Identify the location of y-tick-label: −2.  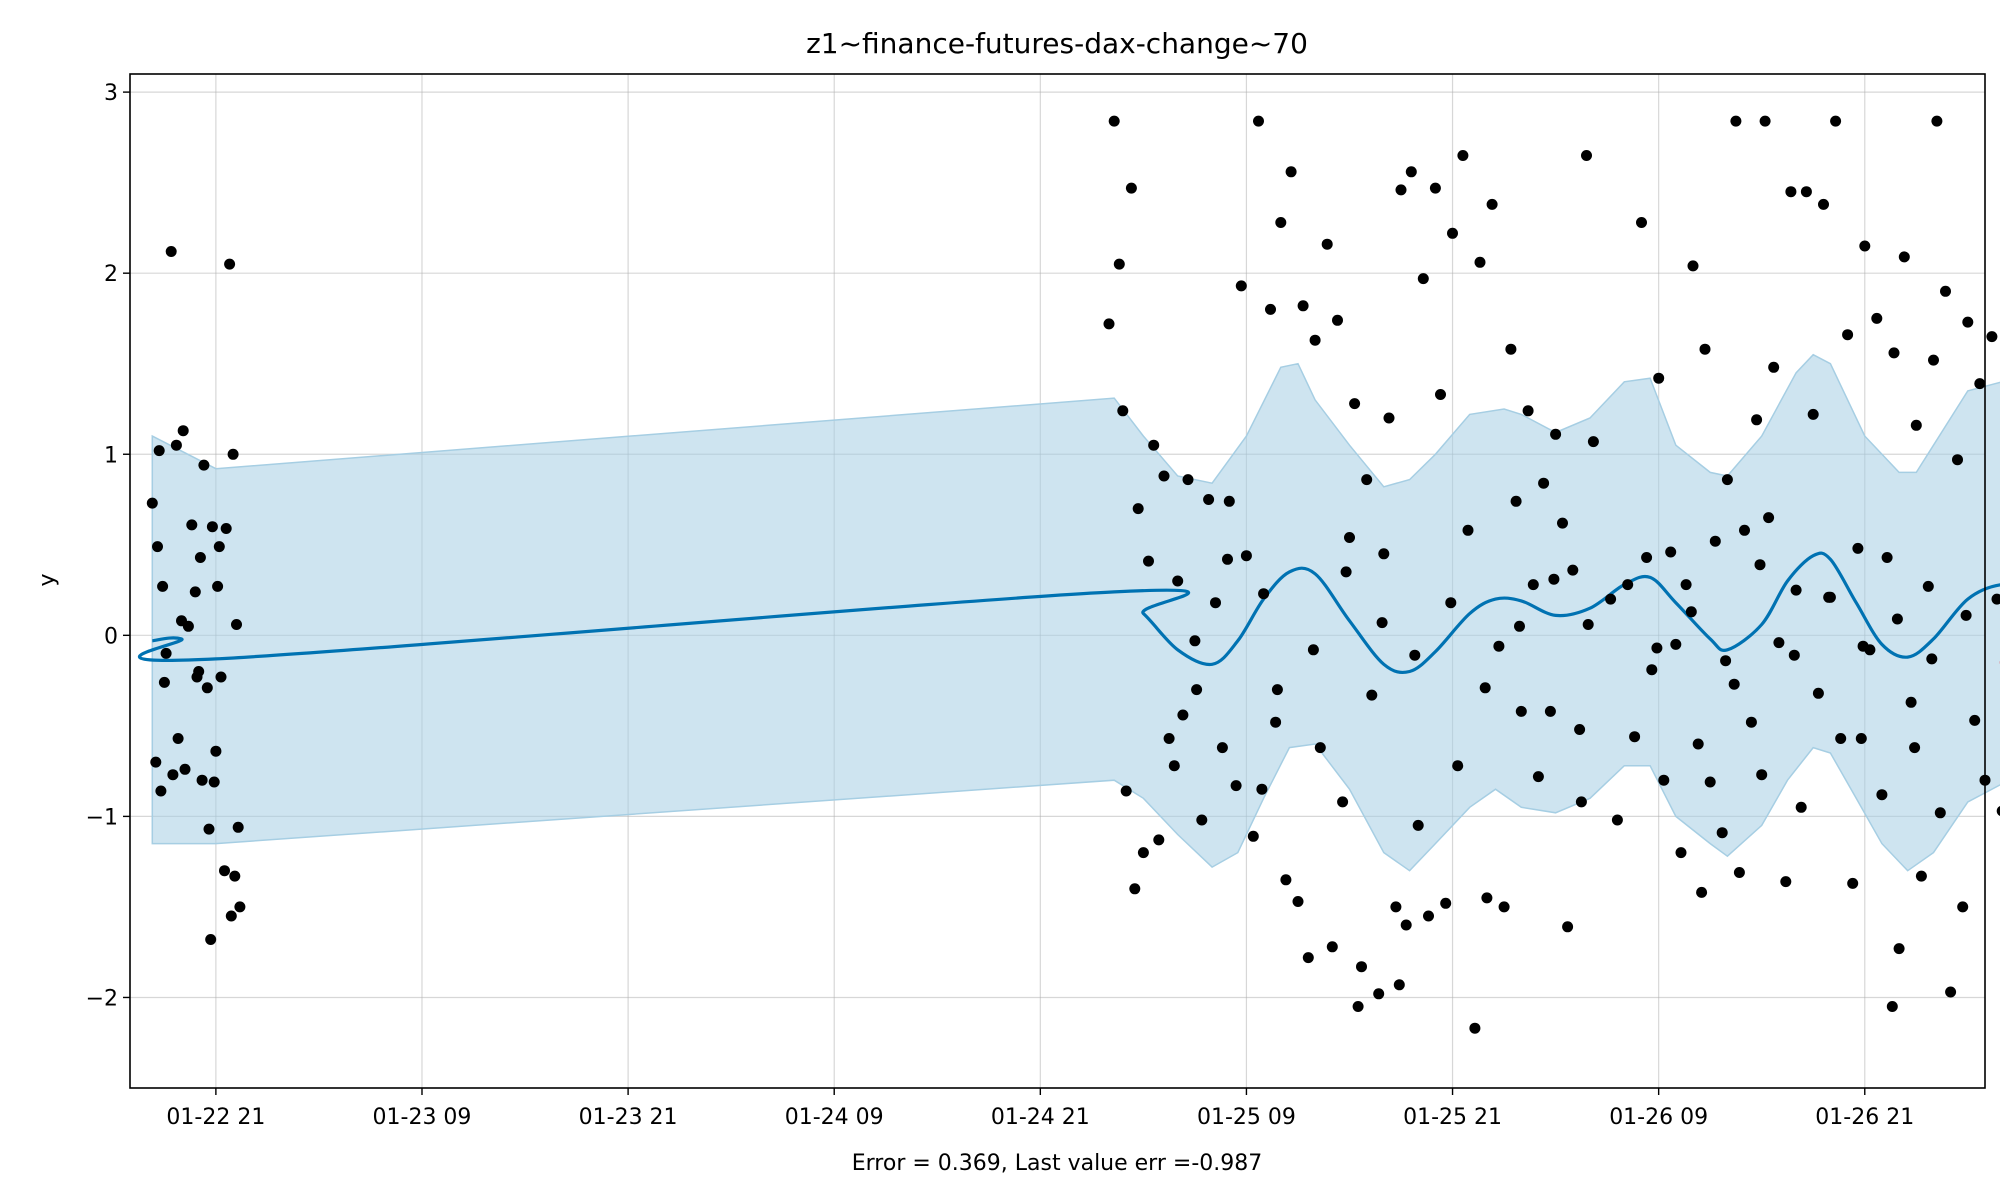
(102, 998).